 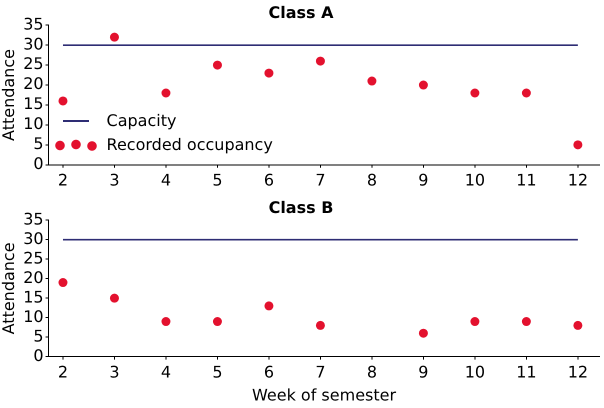 What do you see at coordinates (301, 12) in the screenshot?
I see `chart-title: Class A` at bounding box center [301, 12].